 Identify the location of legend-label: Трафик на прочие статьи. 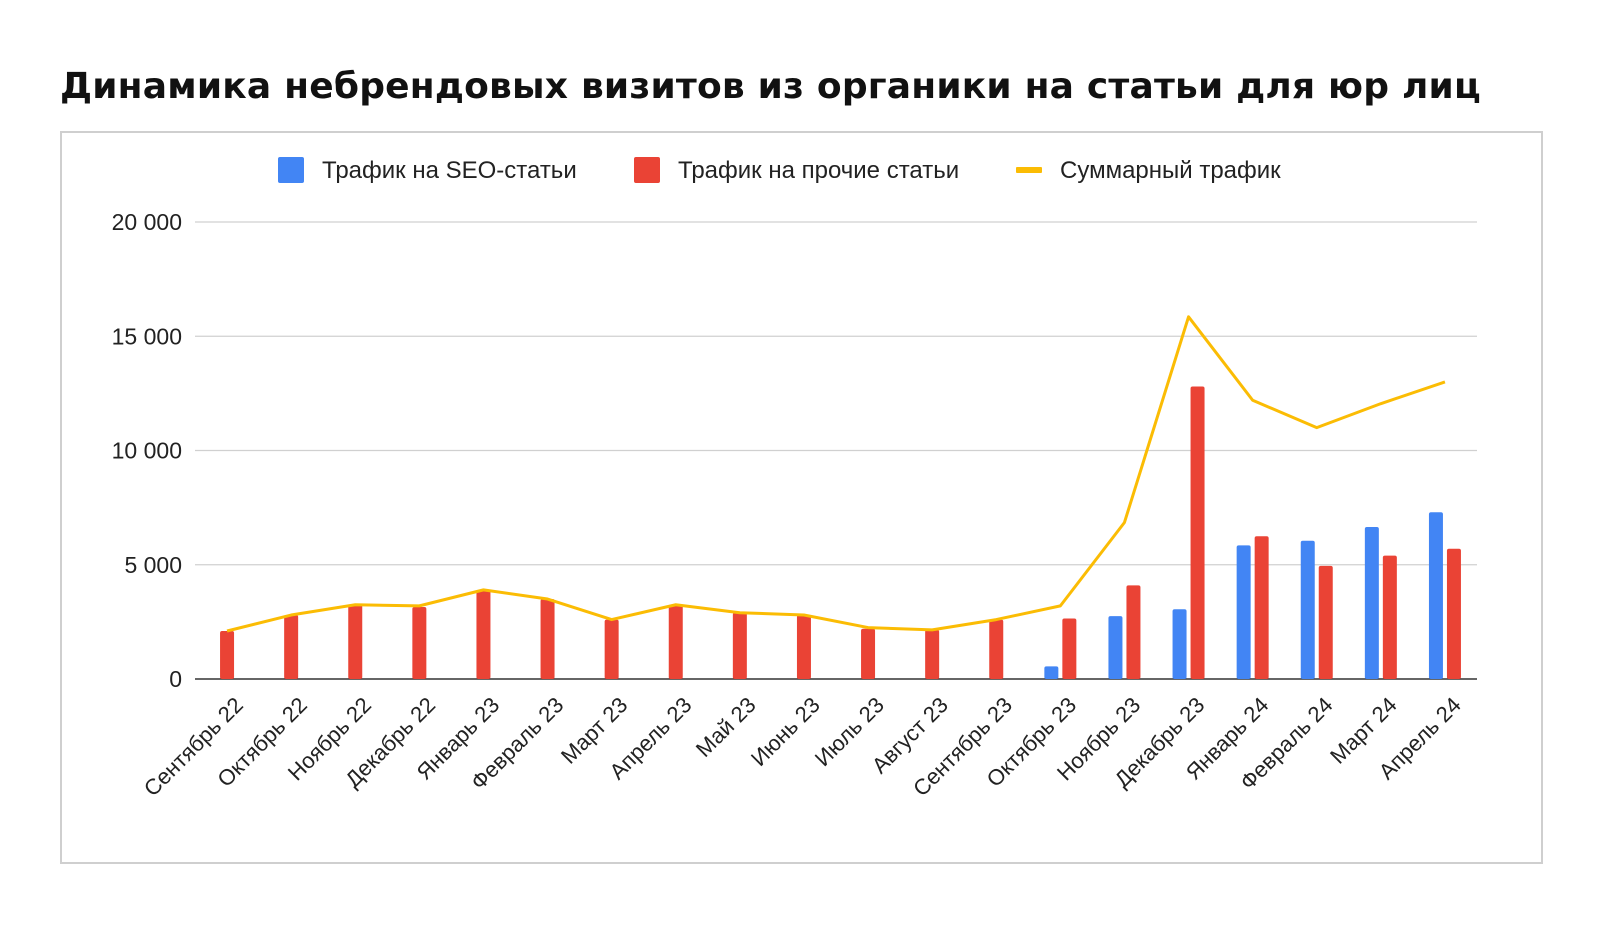
(818, 170).